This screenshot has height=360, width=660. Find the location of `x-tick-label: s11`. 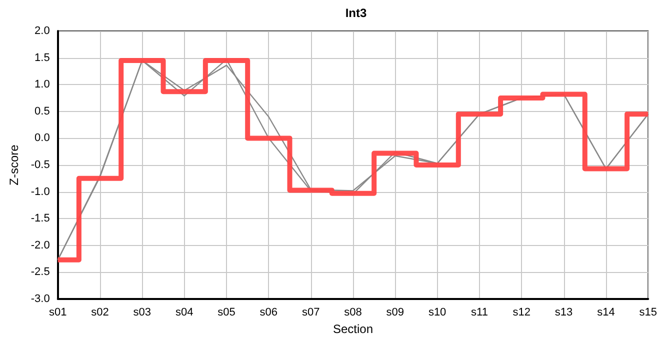

x-tick-label: s11 is located at coordinates (479, 312).